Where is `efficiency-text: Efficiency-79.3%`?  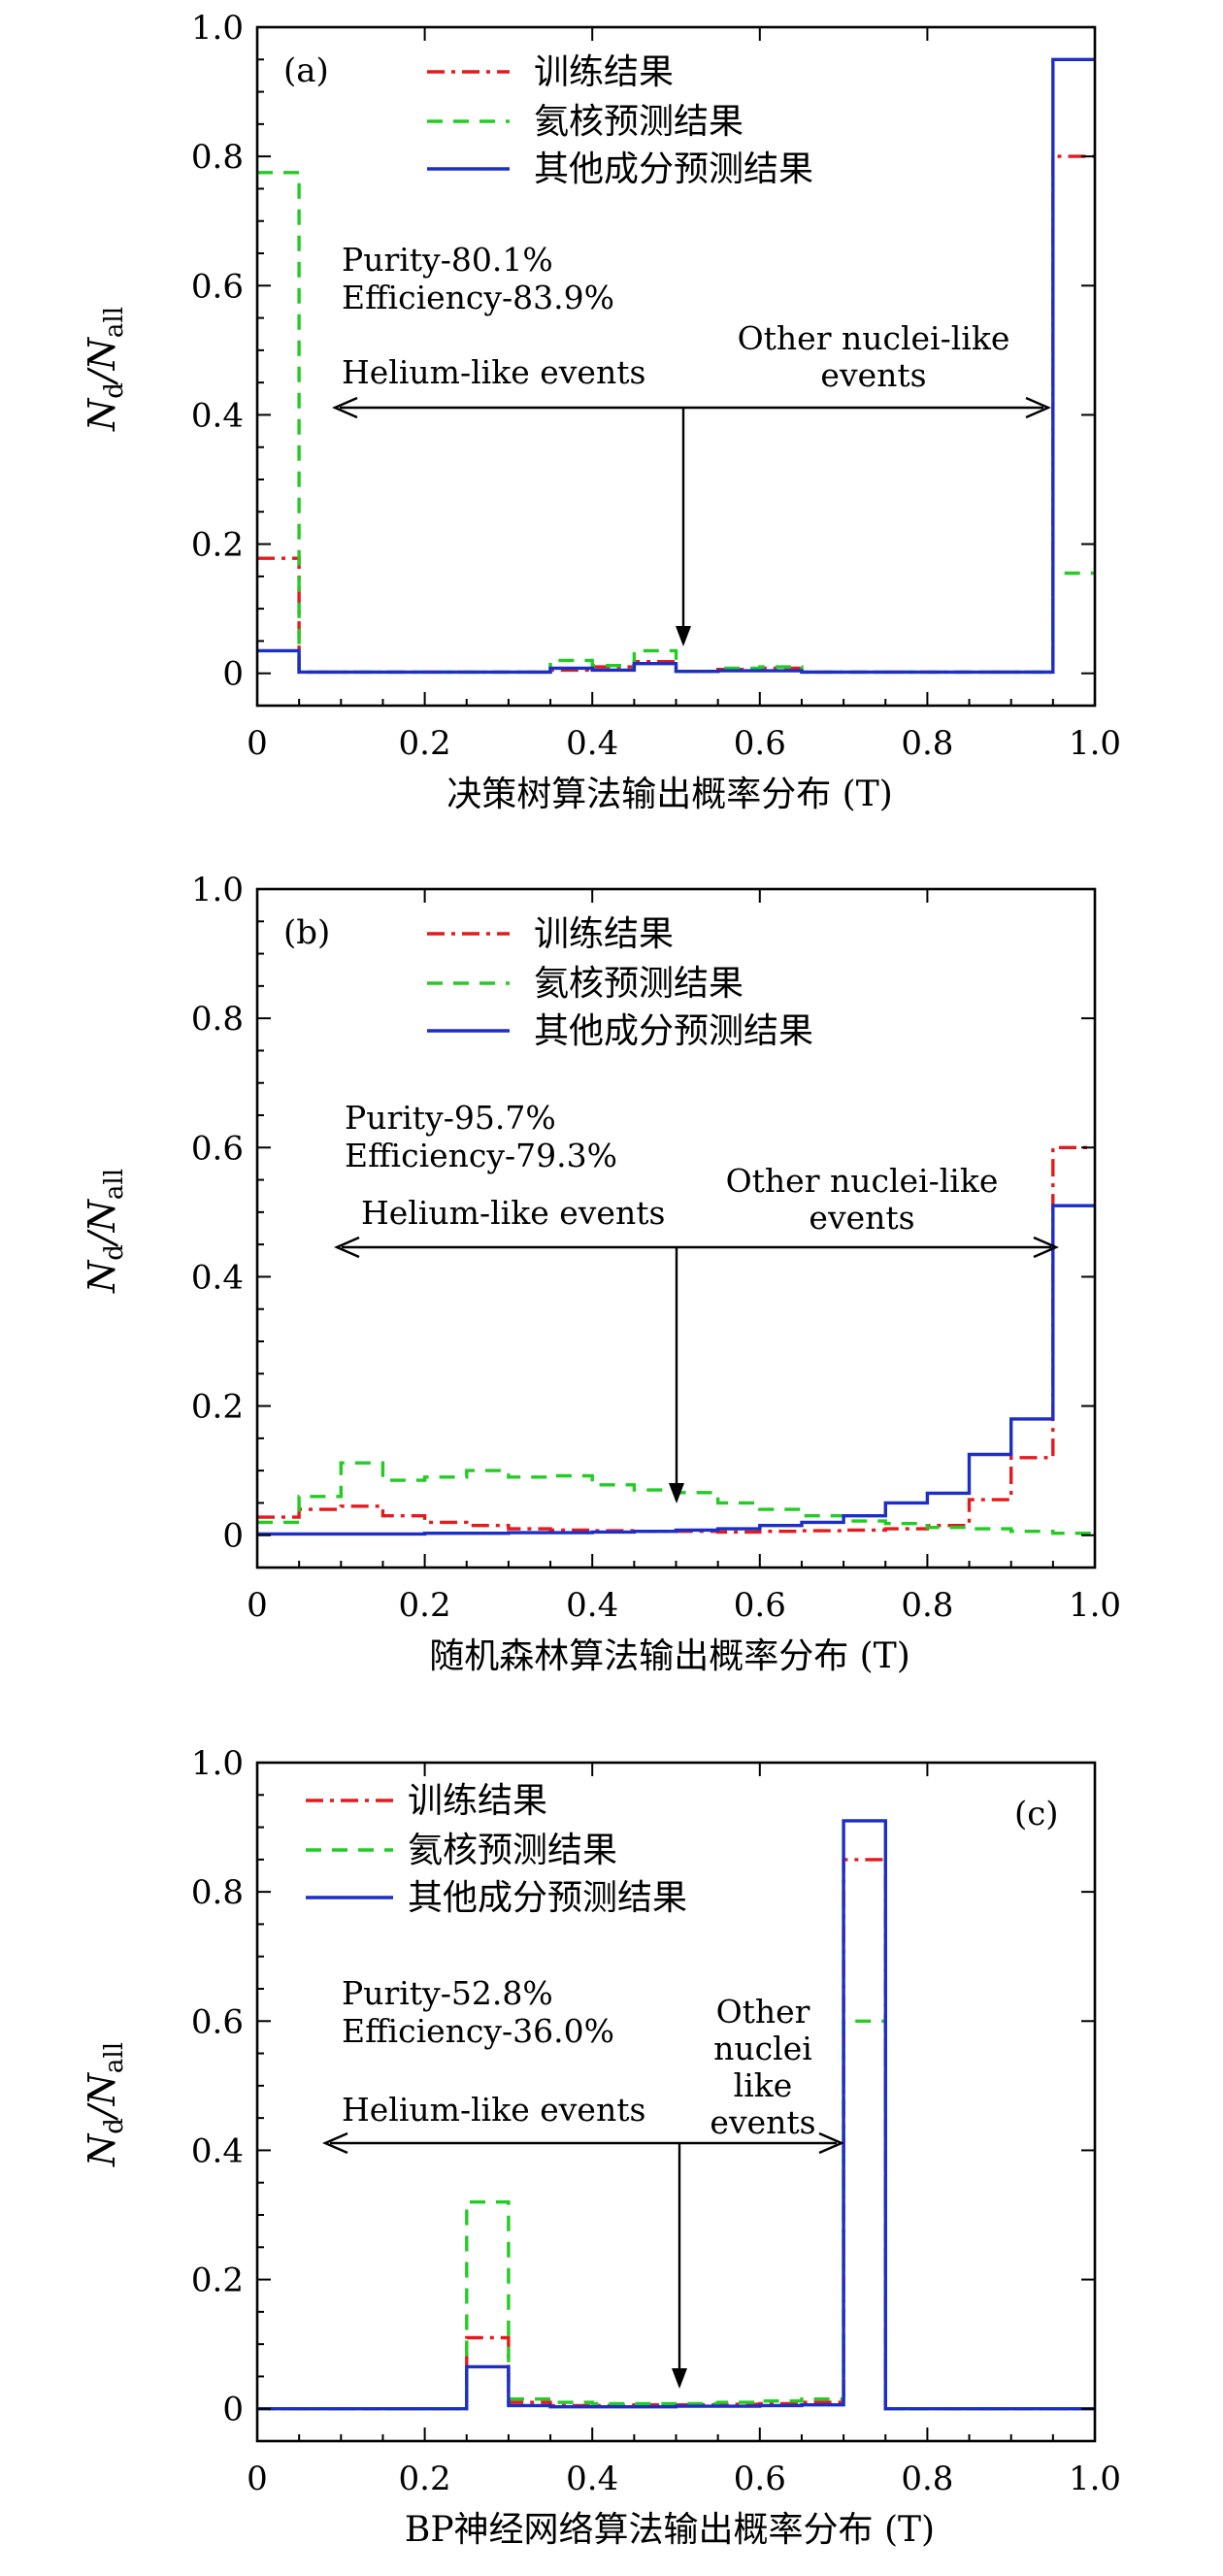
efficiency-text: Efficiency-79.3% is located at coordinates (481, 1155).